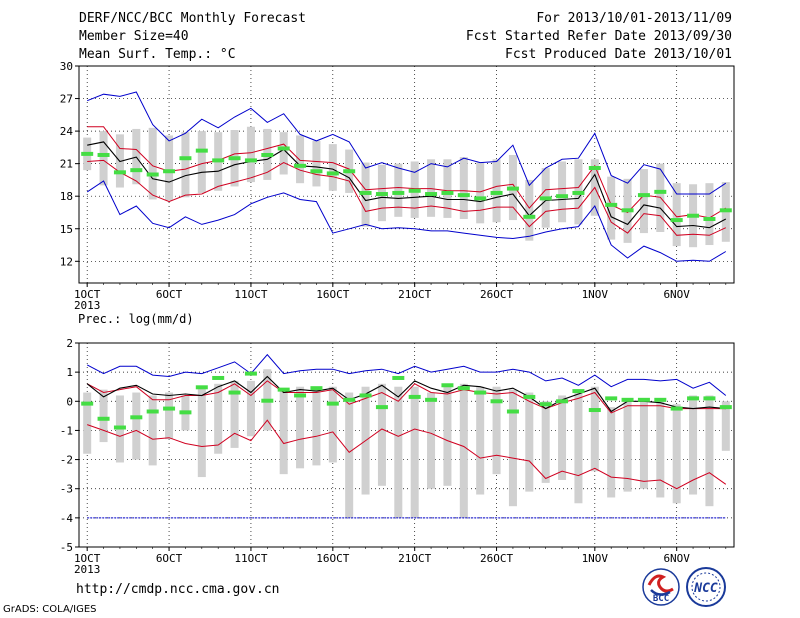 This screenshot has height=618, width=800. Describe the element at coordinates (66, 547) in the screenshot. I see `y-tick-label: -5` at that location.